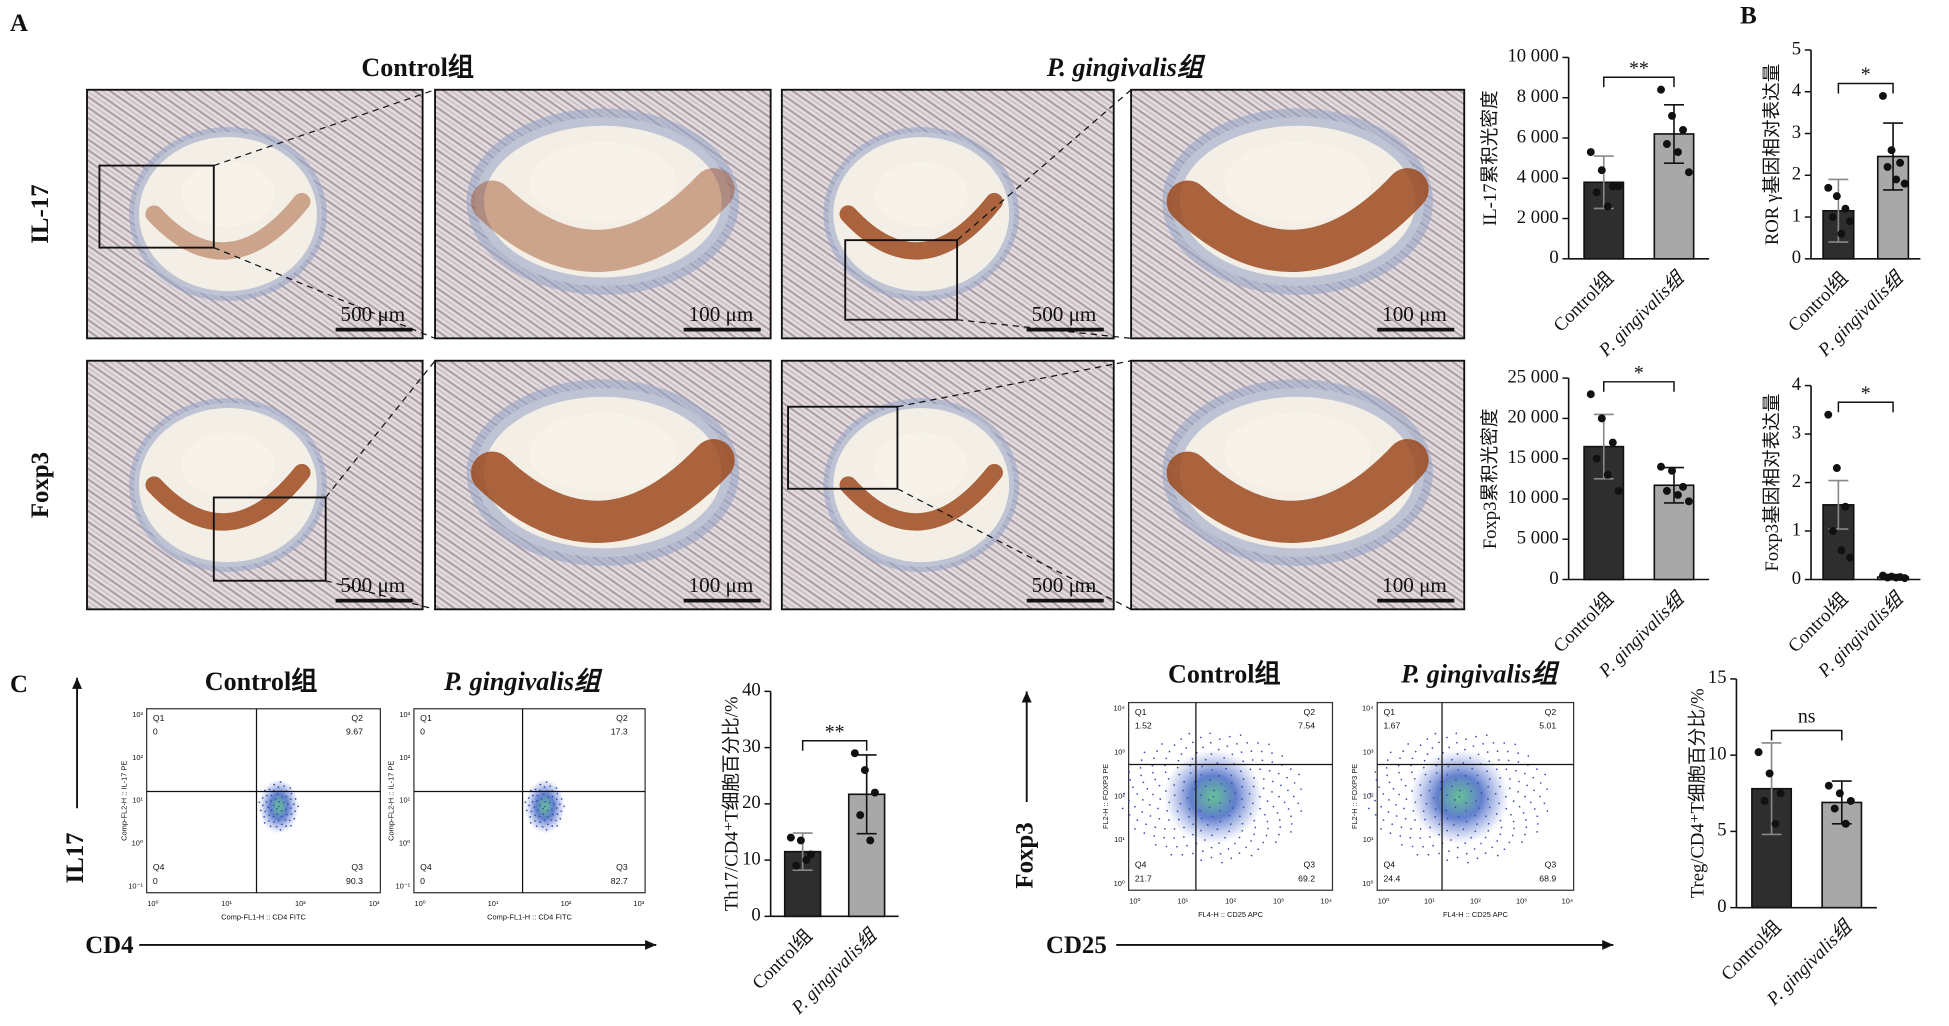  Describe the element at coordinates (1721, 906) in the screenshot. I see `y-tick-label: 0` at that location.